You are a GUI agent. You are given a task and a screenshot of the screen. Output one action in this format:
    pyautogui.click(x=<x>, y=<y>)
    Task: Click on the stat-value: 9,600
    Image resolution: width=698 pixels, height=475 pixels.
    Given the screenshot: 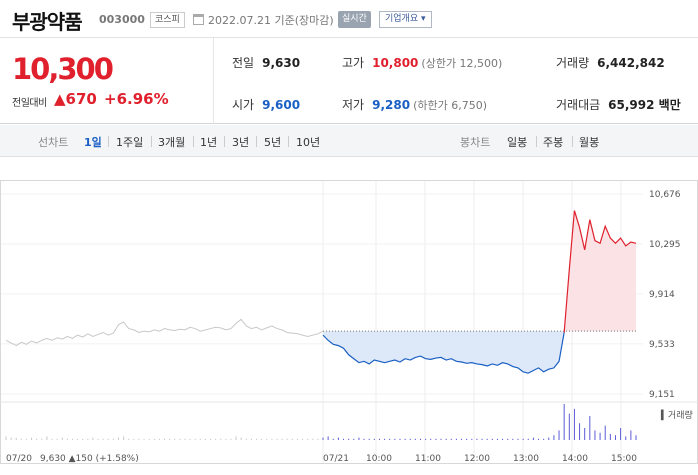 What is the action you would take?
    pyautogui.click(x=281, y=105)
    